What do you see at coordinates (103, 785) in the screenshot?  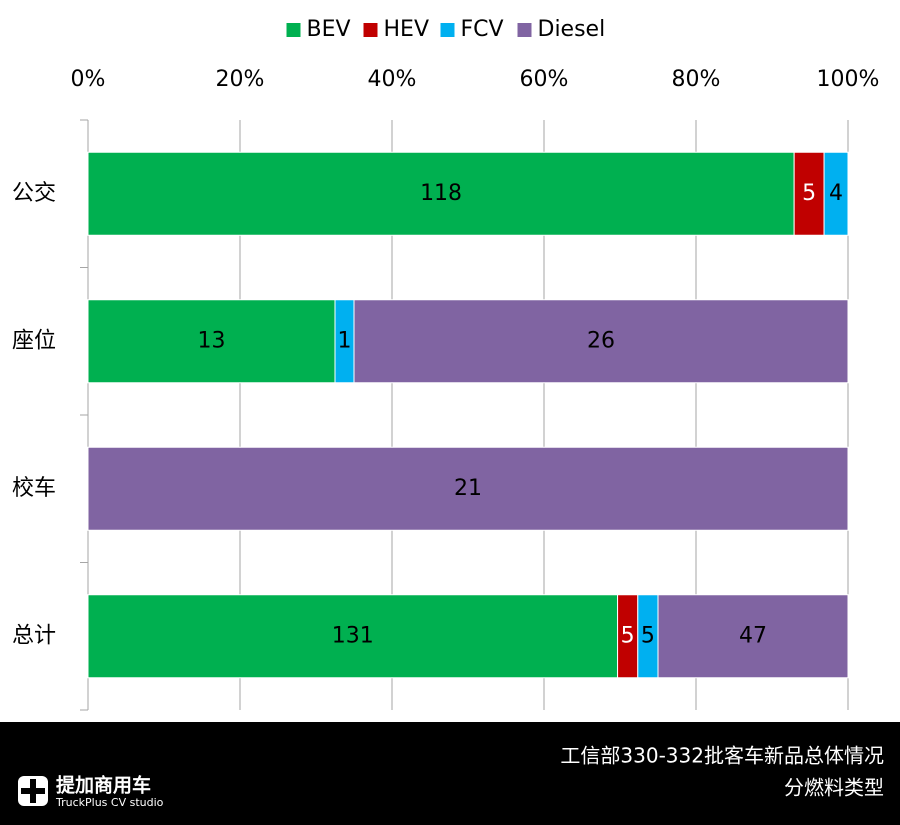 I see `logo-text: 提加商用车` at bounding box center [103, 785].